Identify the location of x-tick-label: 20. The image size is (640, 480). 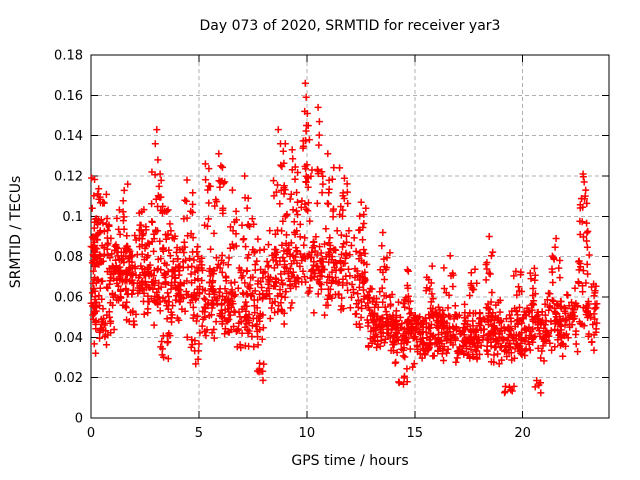
(522, 433).